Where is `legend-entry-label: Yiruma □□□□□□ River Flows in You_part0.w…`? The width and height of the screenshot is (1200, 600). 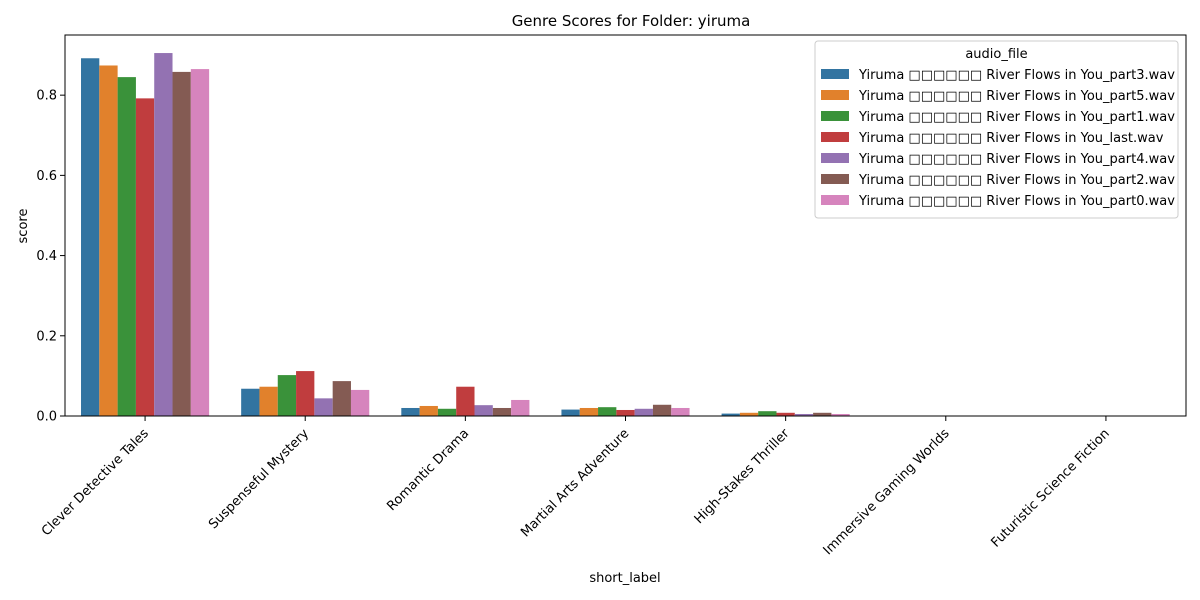
legend-entry-label: Yiruma □□□□□□ River Flows in You_part0.w… is located at coordinates (1016, 201).